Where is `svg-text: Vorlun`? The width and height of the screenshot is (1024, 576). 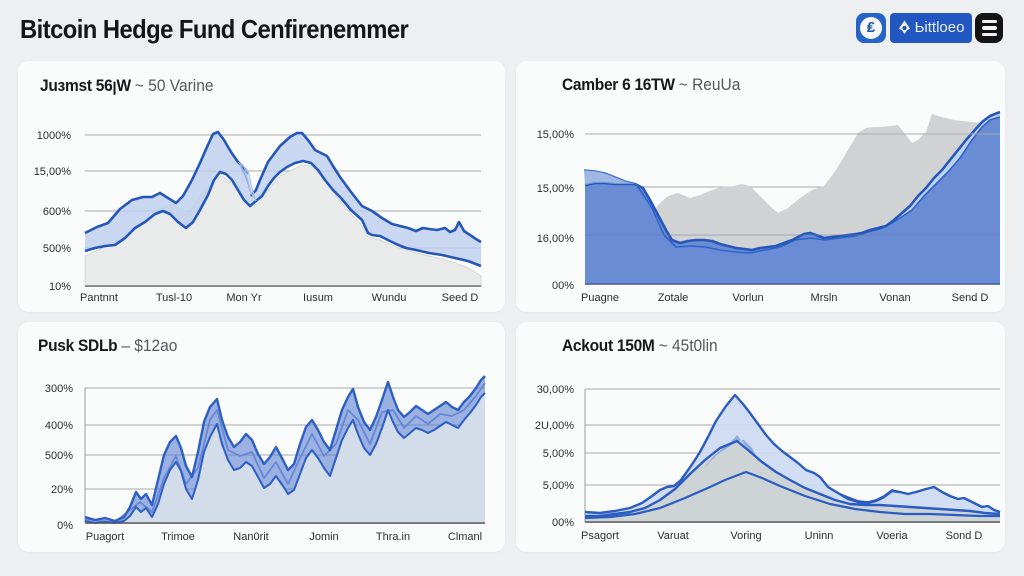 svg-text: Vorlun is located at coordinates (747, 298).